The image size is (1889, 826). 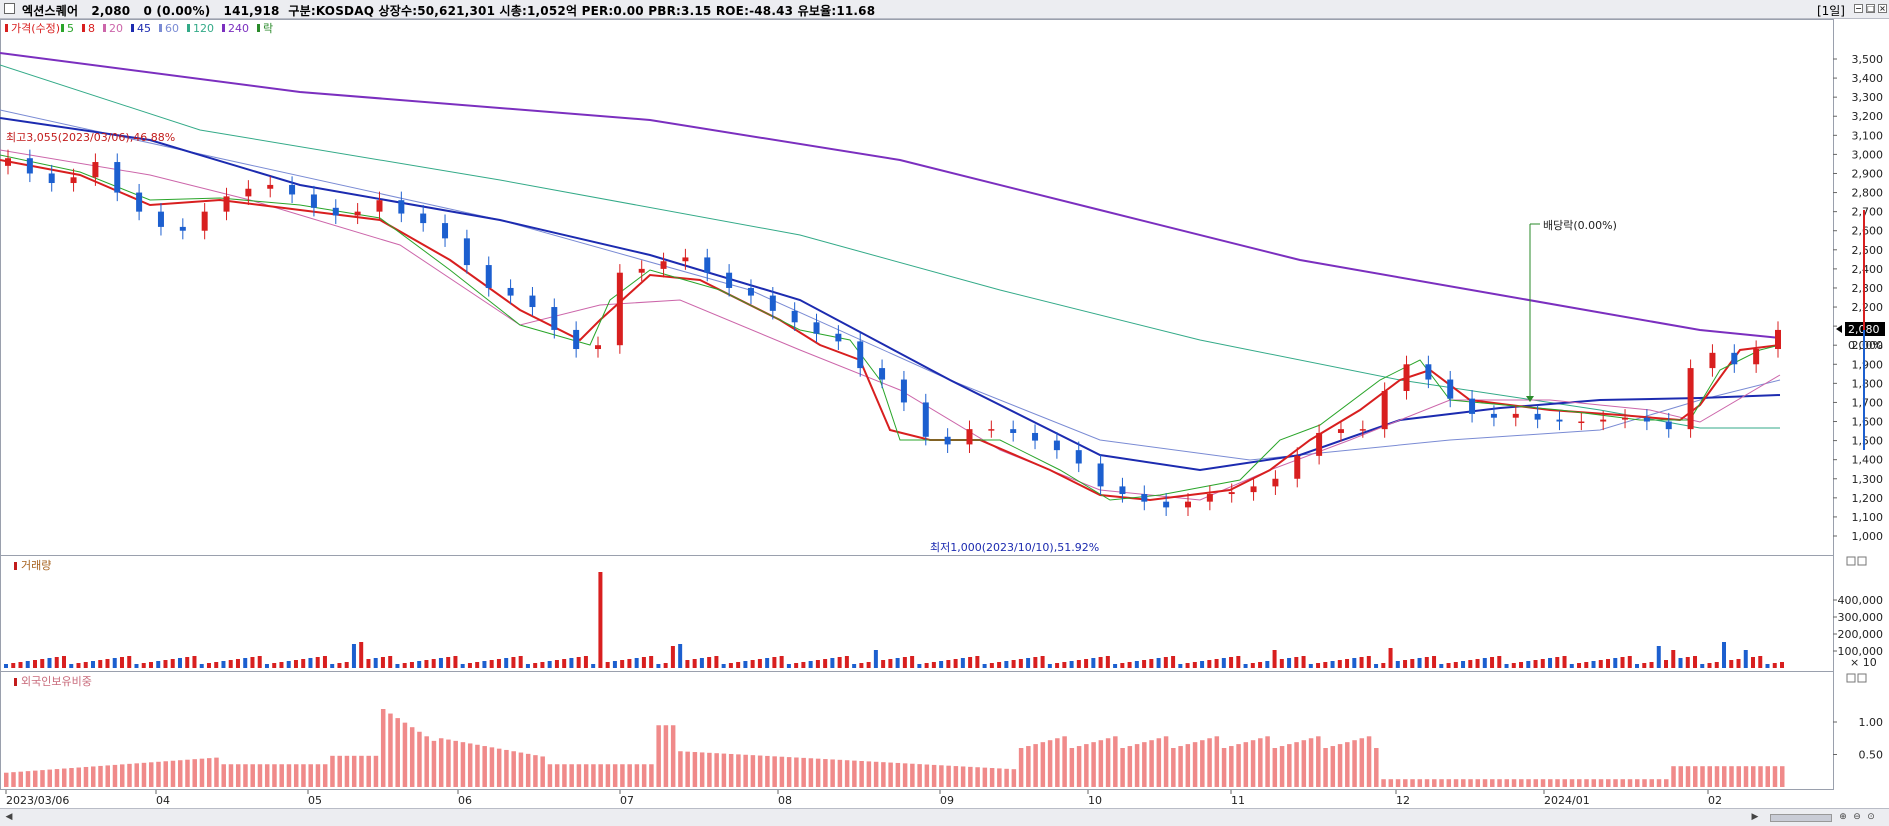 I want to click on stock-market: 구분:KOSDAQ, so click(x=331, y=11).